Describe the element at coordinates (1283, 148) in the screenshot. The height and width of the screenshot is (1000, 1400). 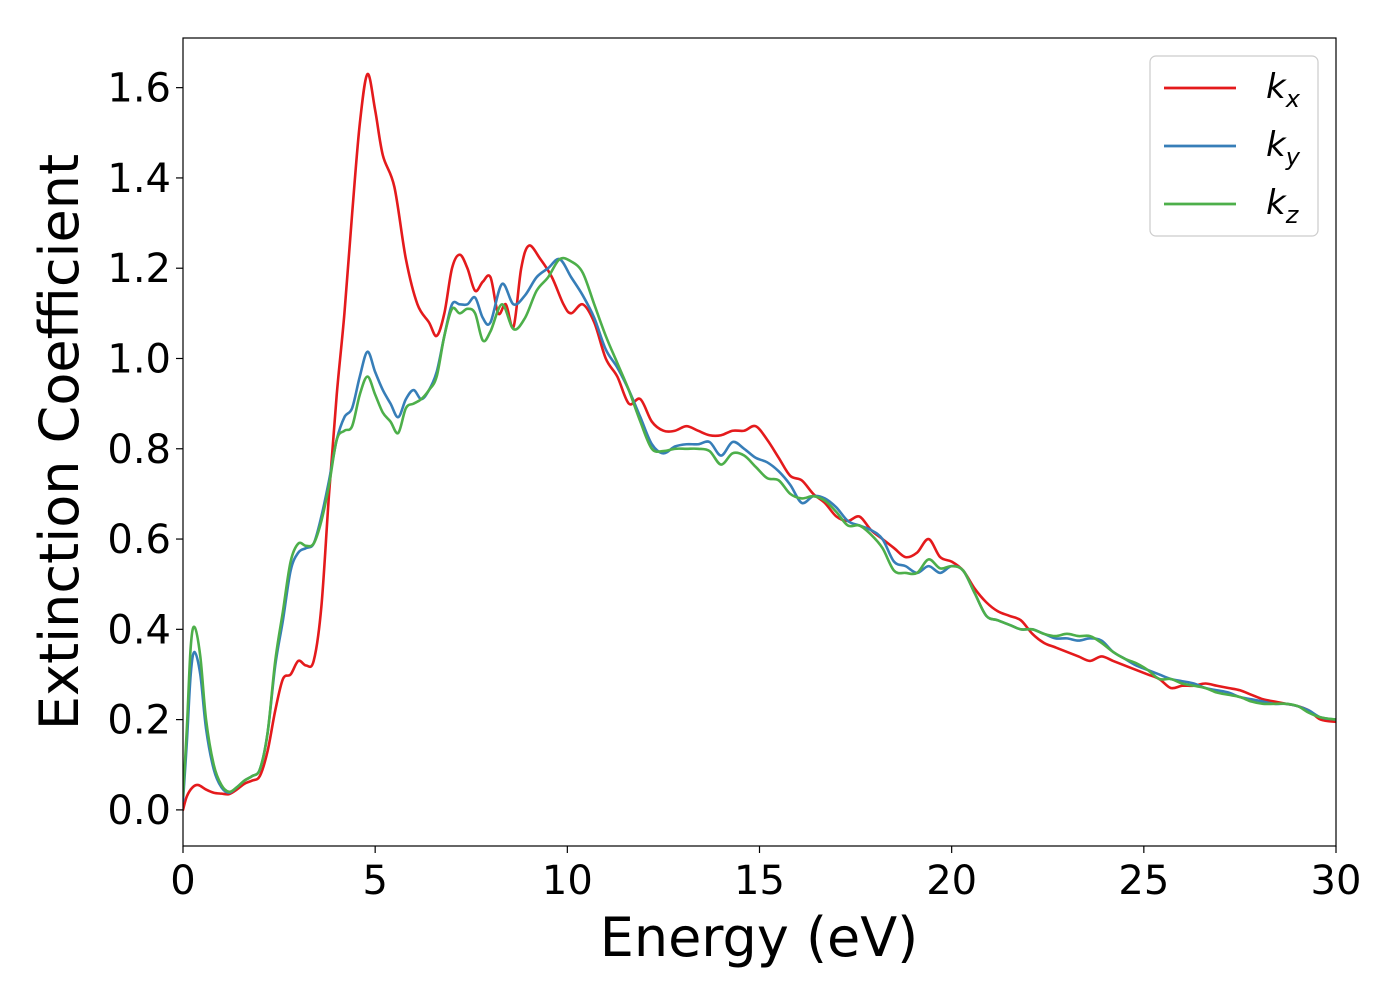
I see `legend-label-y: ky` at that location.